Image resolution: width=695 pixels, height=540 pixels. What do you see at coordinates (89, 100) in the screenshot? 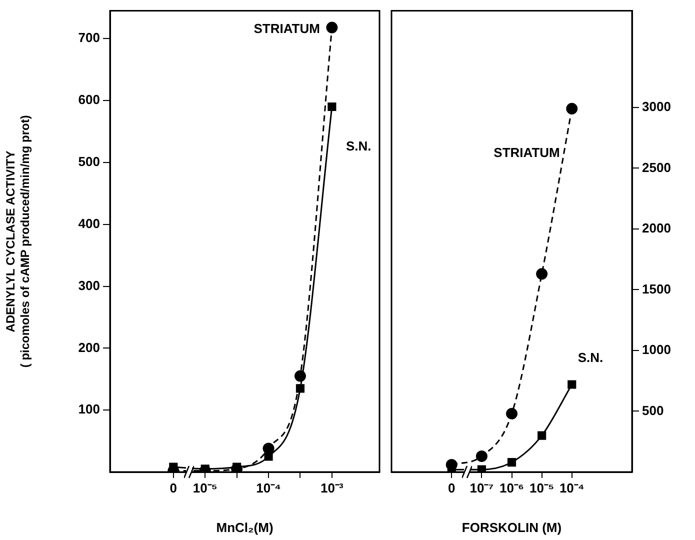
I see `y-tick-label: 600` at bounding box center [89, 100].